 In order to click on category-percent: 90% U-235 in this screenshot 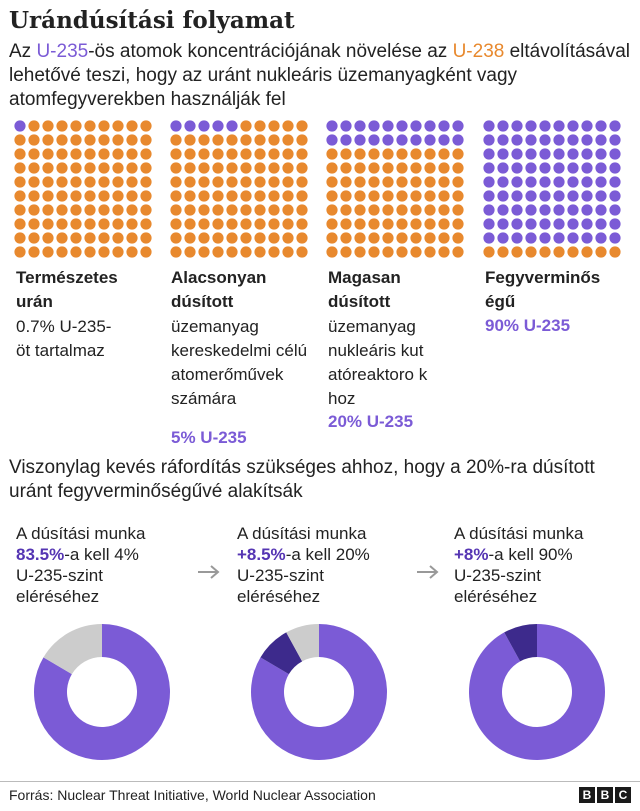, I will do `click(528, 325)`.